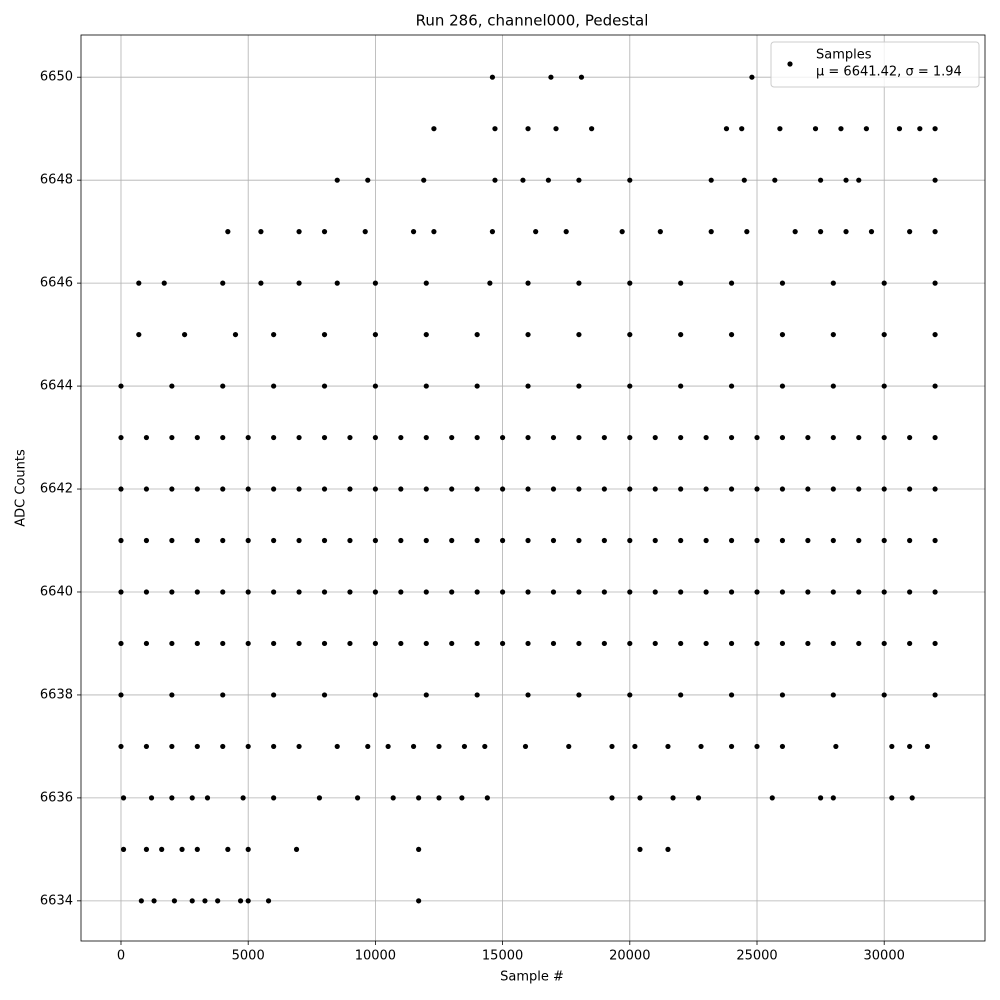 Image resolution: width=1000 pixels, height=1000 pixels. Describe the element at coordinates (790, 64) in the screenshot. I see `legend-marker` at that location.